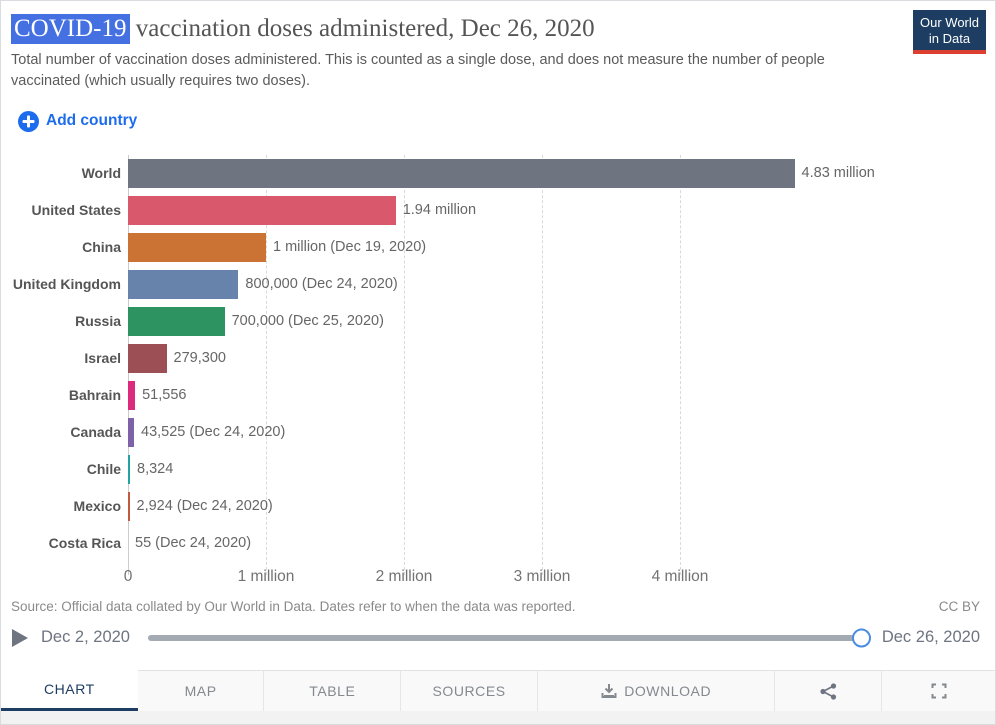 The image size is (996, 725). Describe the element at coordinates (213, 432) in the screenshot. I see `bar-value-label: 43,525 (Dec 24, 2020)` at that location.